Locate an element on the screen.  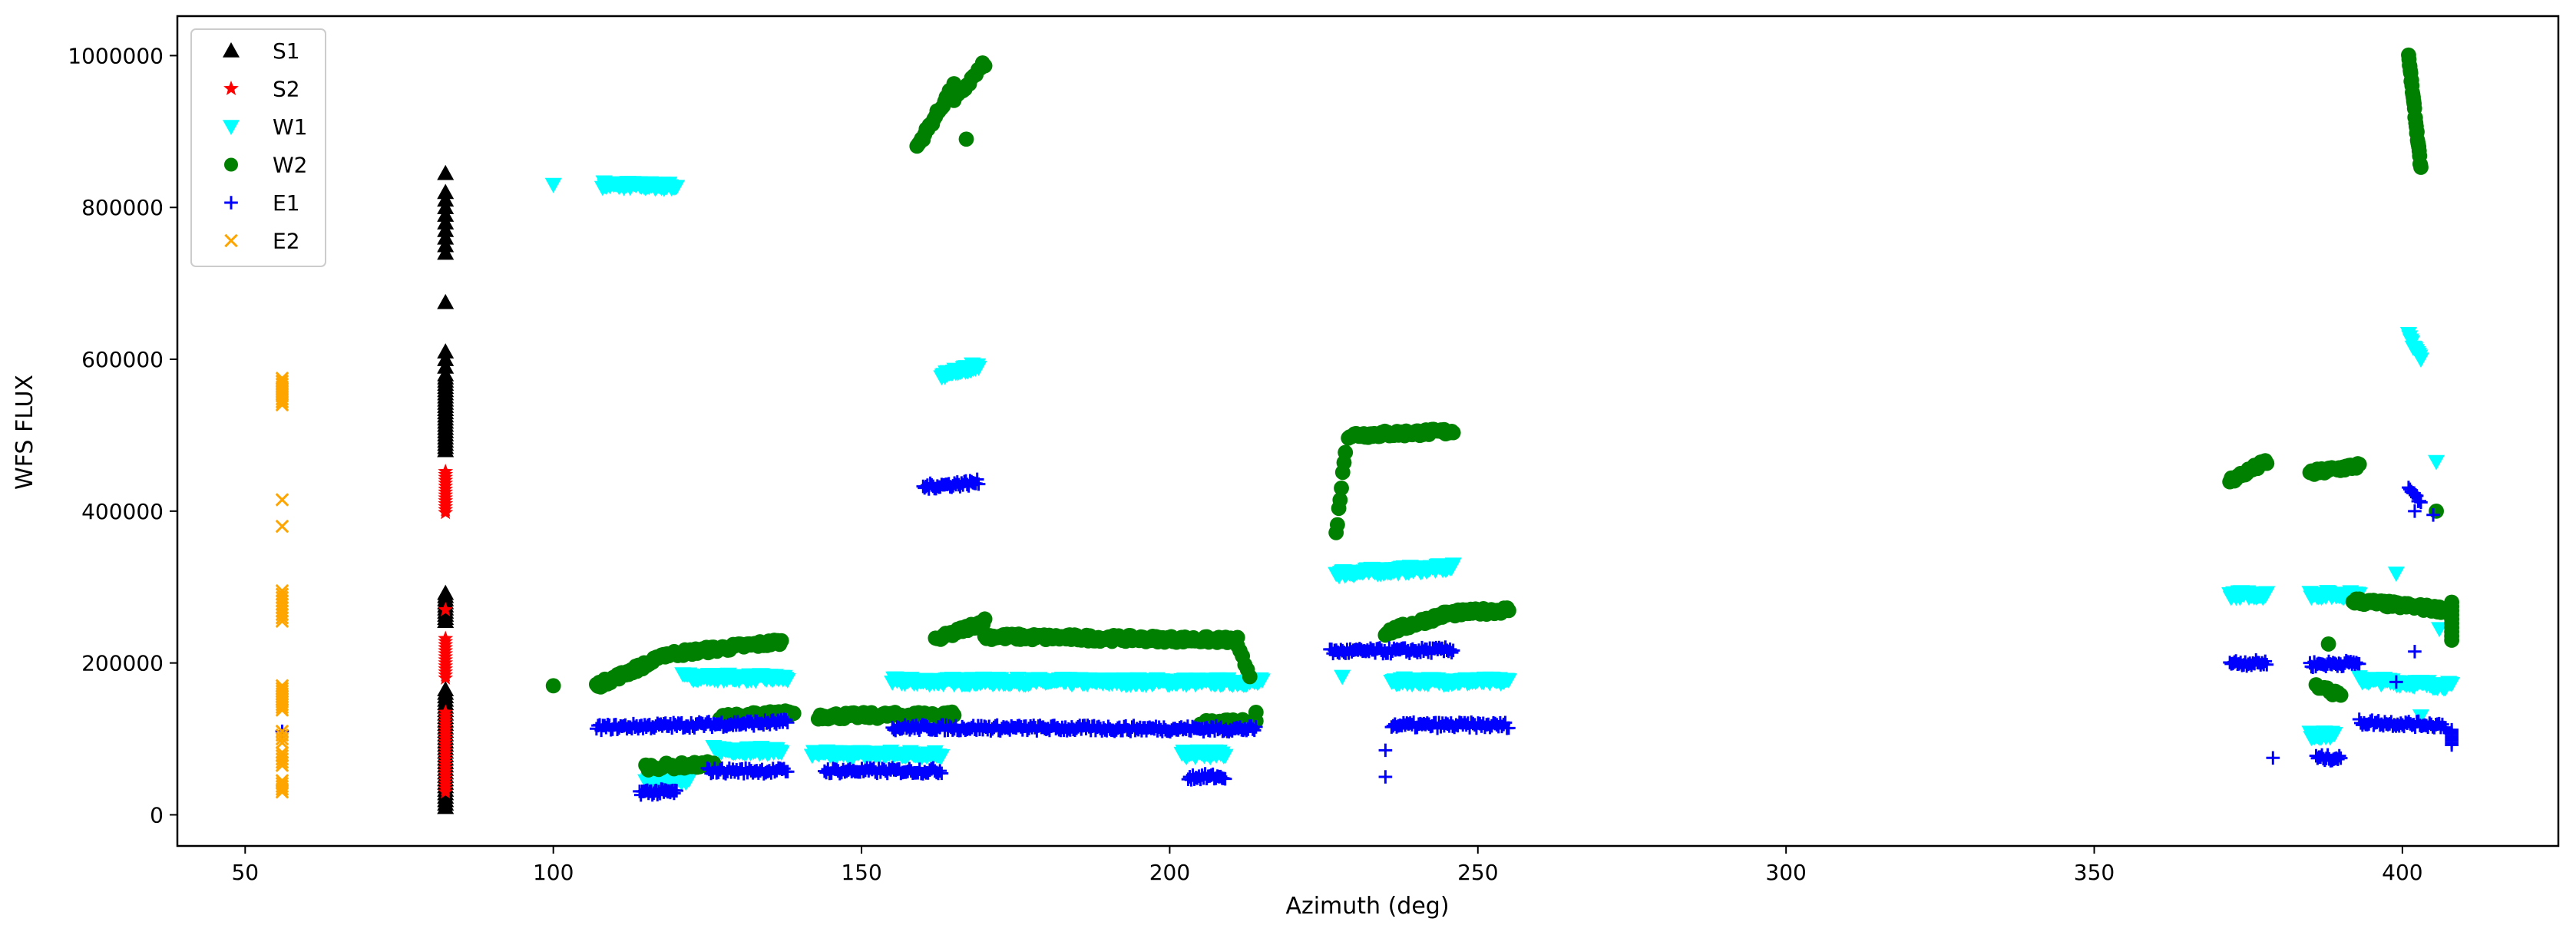
x-tick-label: 100 is located at coordinates (553, 873).